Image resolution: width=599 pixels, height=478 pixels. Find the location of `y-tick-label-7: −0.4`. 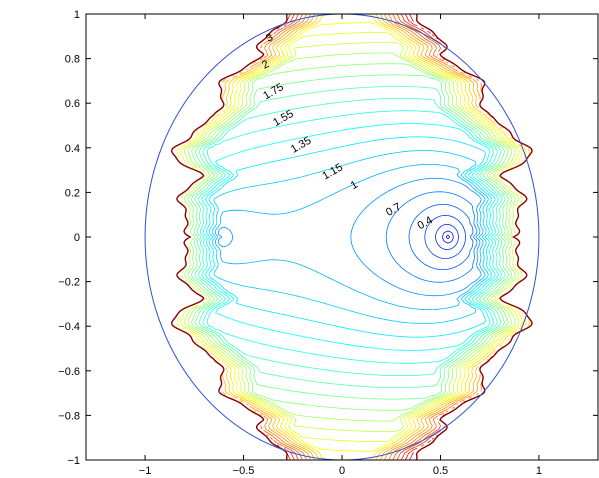

y-tick-label-7: −0.4 is located at coordinates (69, 327).